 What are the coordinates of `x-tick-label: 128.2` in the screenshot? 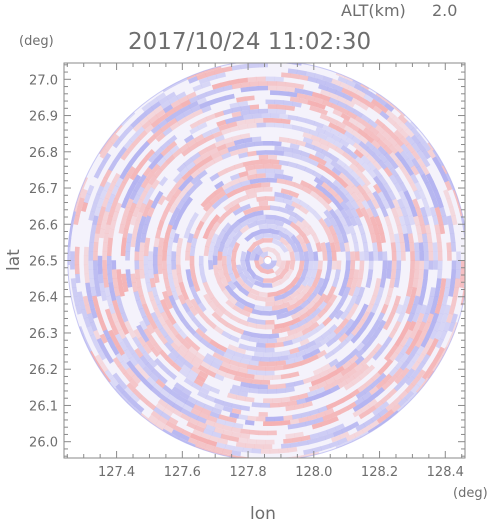 It's located at (379, 472).